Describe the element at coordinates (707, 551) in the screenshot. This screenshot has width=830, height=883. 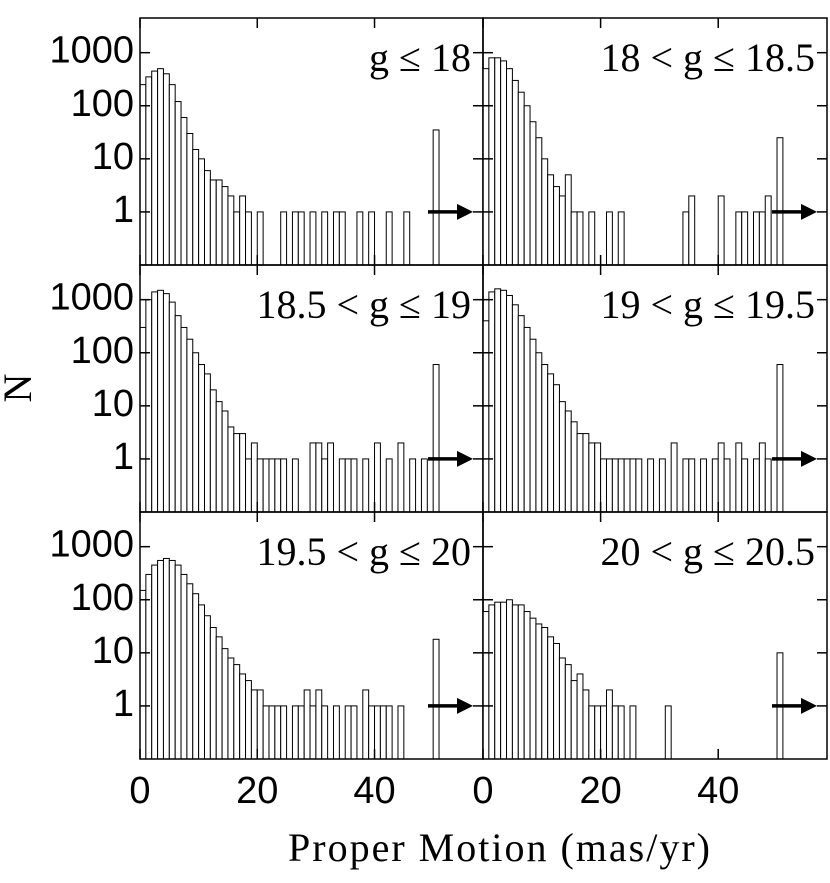
I see `panel-title: 20 < g ≤ 20.5` at that location.